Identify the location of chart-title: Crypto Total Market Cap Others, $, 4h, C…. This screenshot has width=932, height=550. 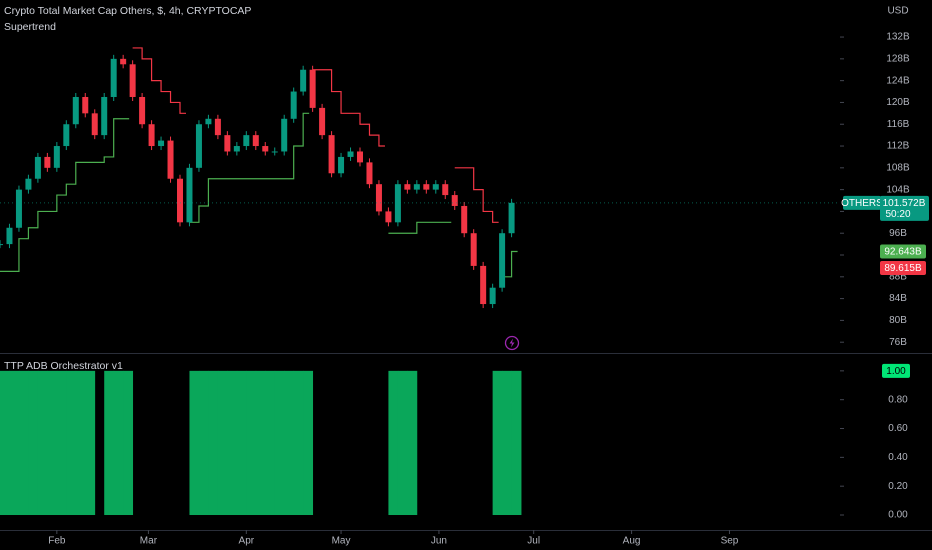
(127, 11).